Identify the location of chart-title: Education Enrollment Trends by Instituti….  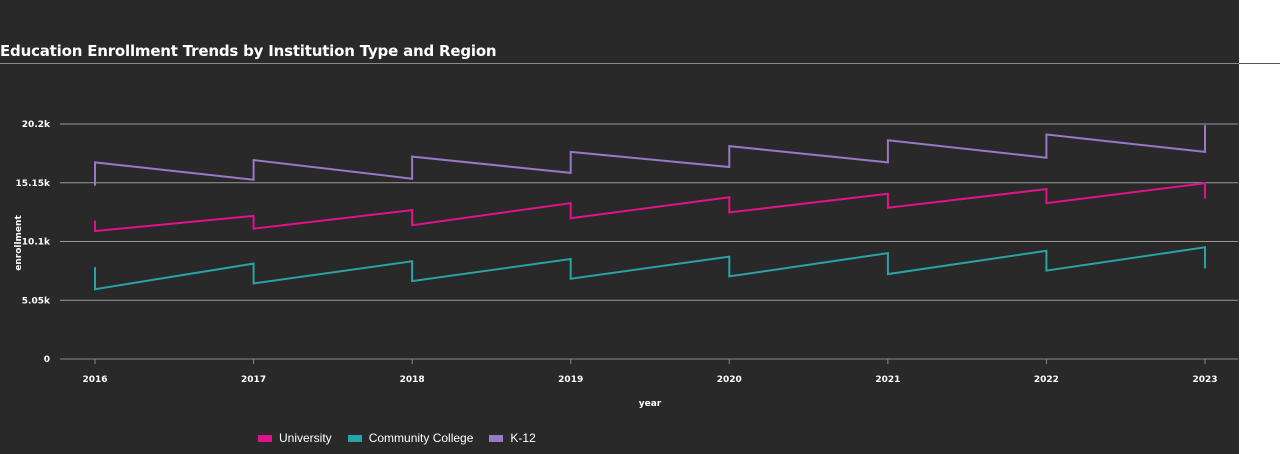
(248, 51).